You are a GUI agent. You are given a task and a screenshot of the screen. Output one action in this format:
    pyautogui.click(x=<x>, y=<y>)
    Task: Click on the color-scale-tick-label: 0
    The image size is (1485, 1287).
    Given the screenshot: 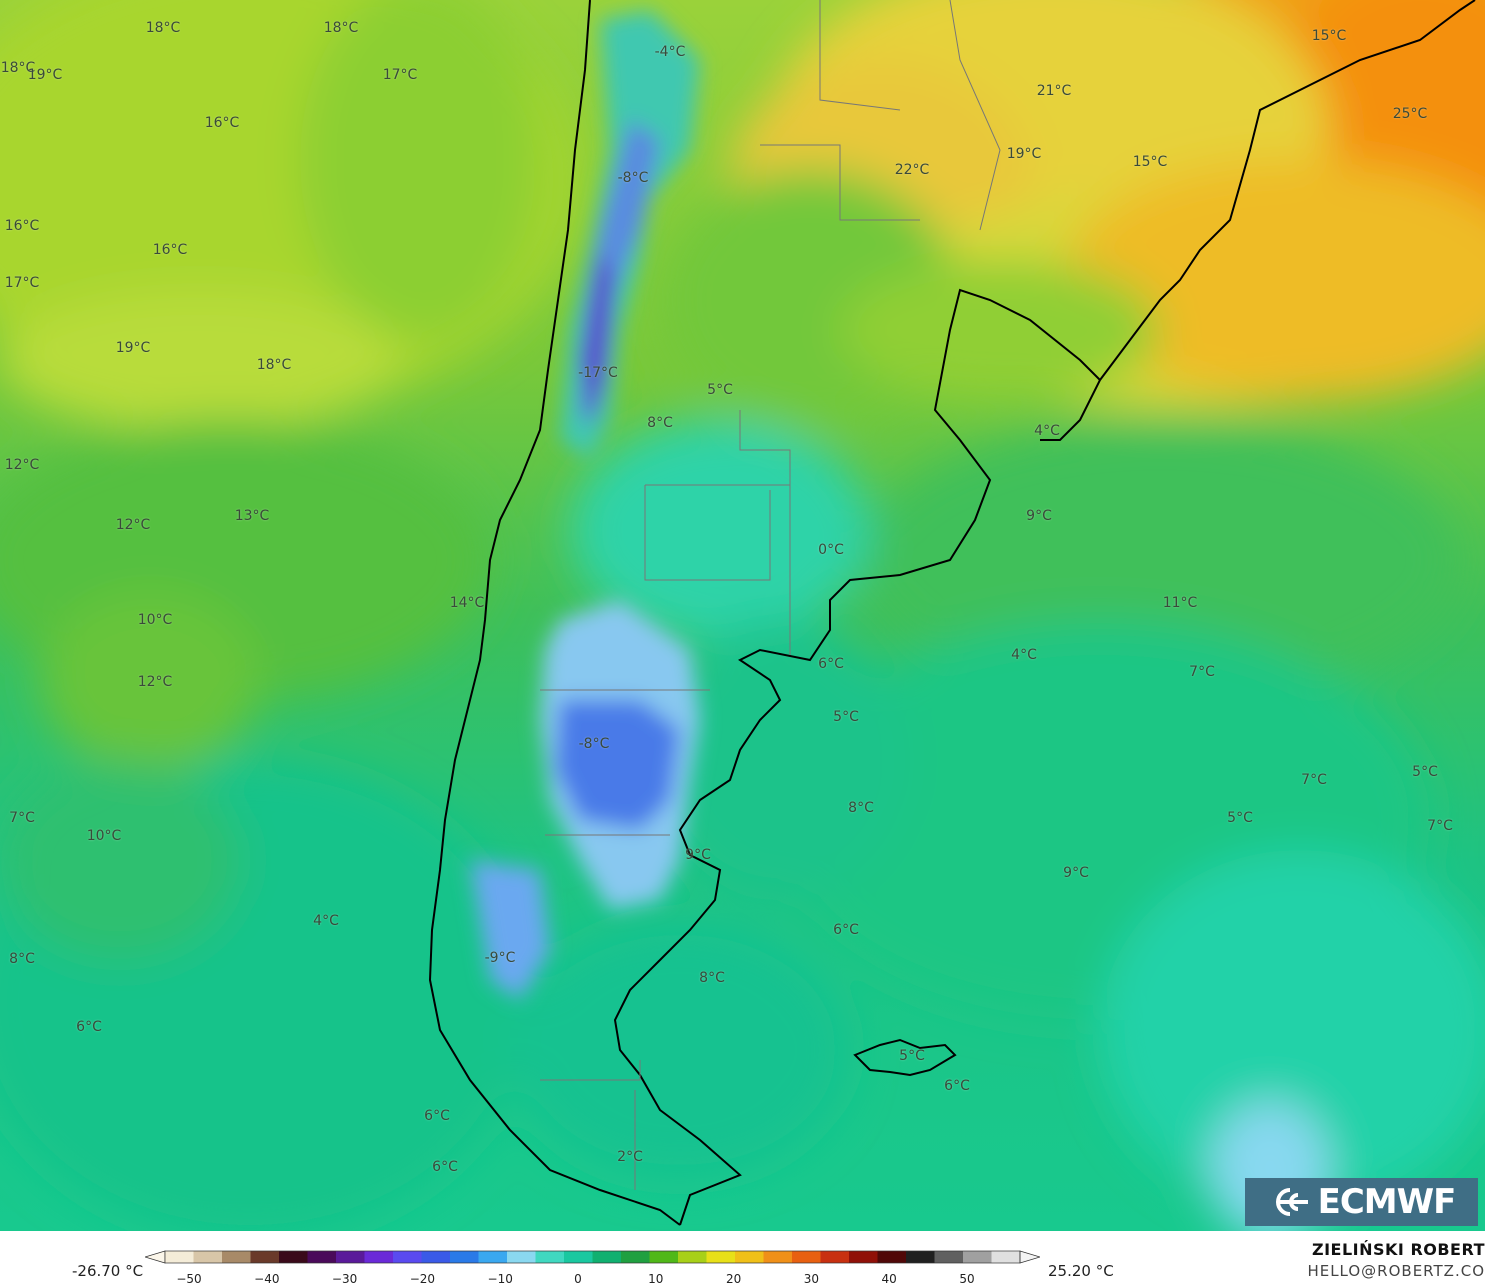 What is the action you would take?
    pyautogui.click(x=578, y=1279)
    